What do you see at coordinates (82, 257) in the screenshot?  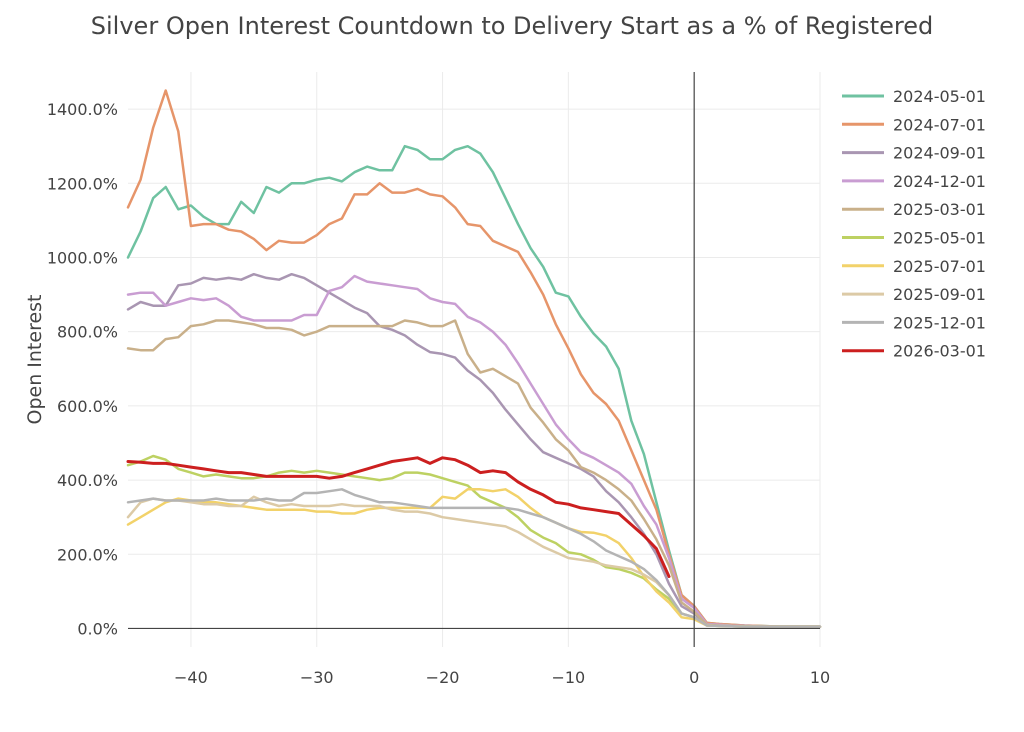 I see `y-tick-label: 1000.0%` at bounding box center [82, 257].